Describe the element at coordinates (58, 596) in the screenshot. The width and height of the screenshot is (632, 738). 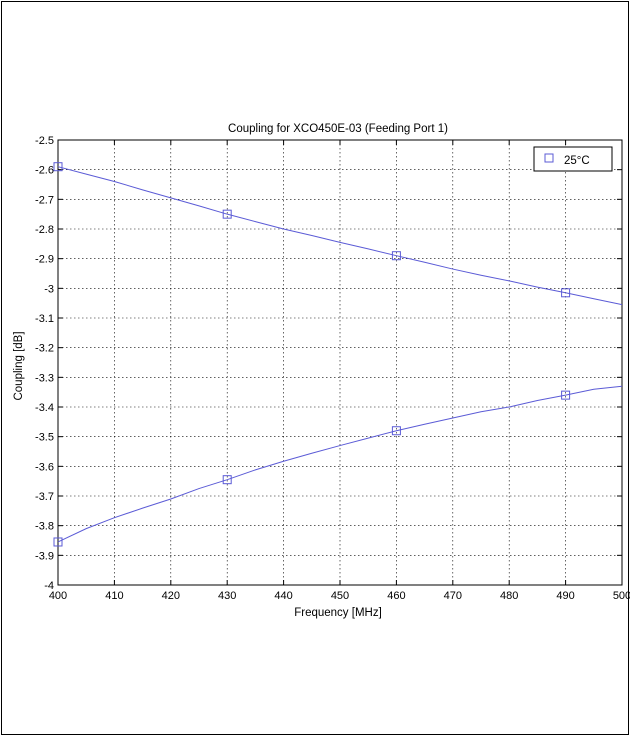
I see `x-tick-label: 400` at that location.